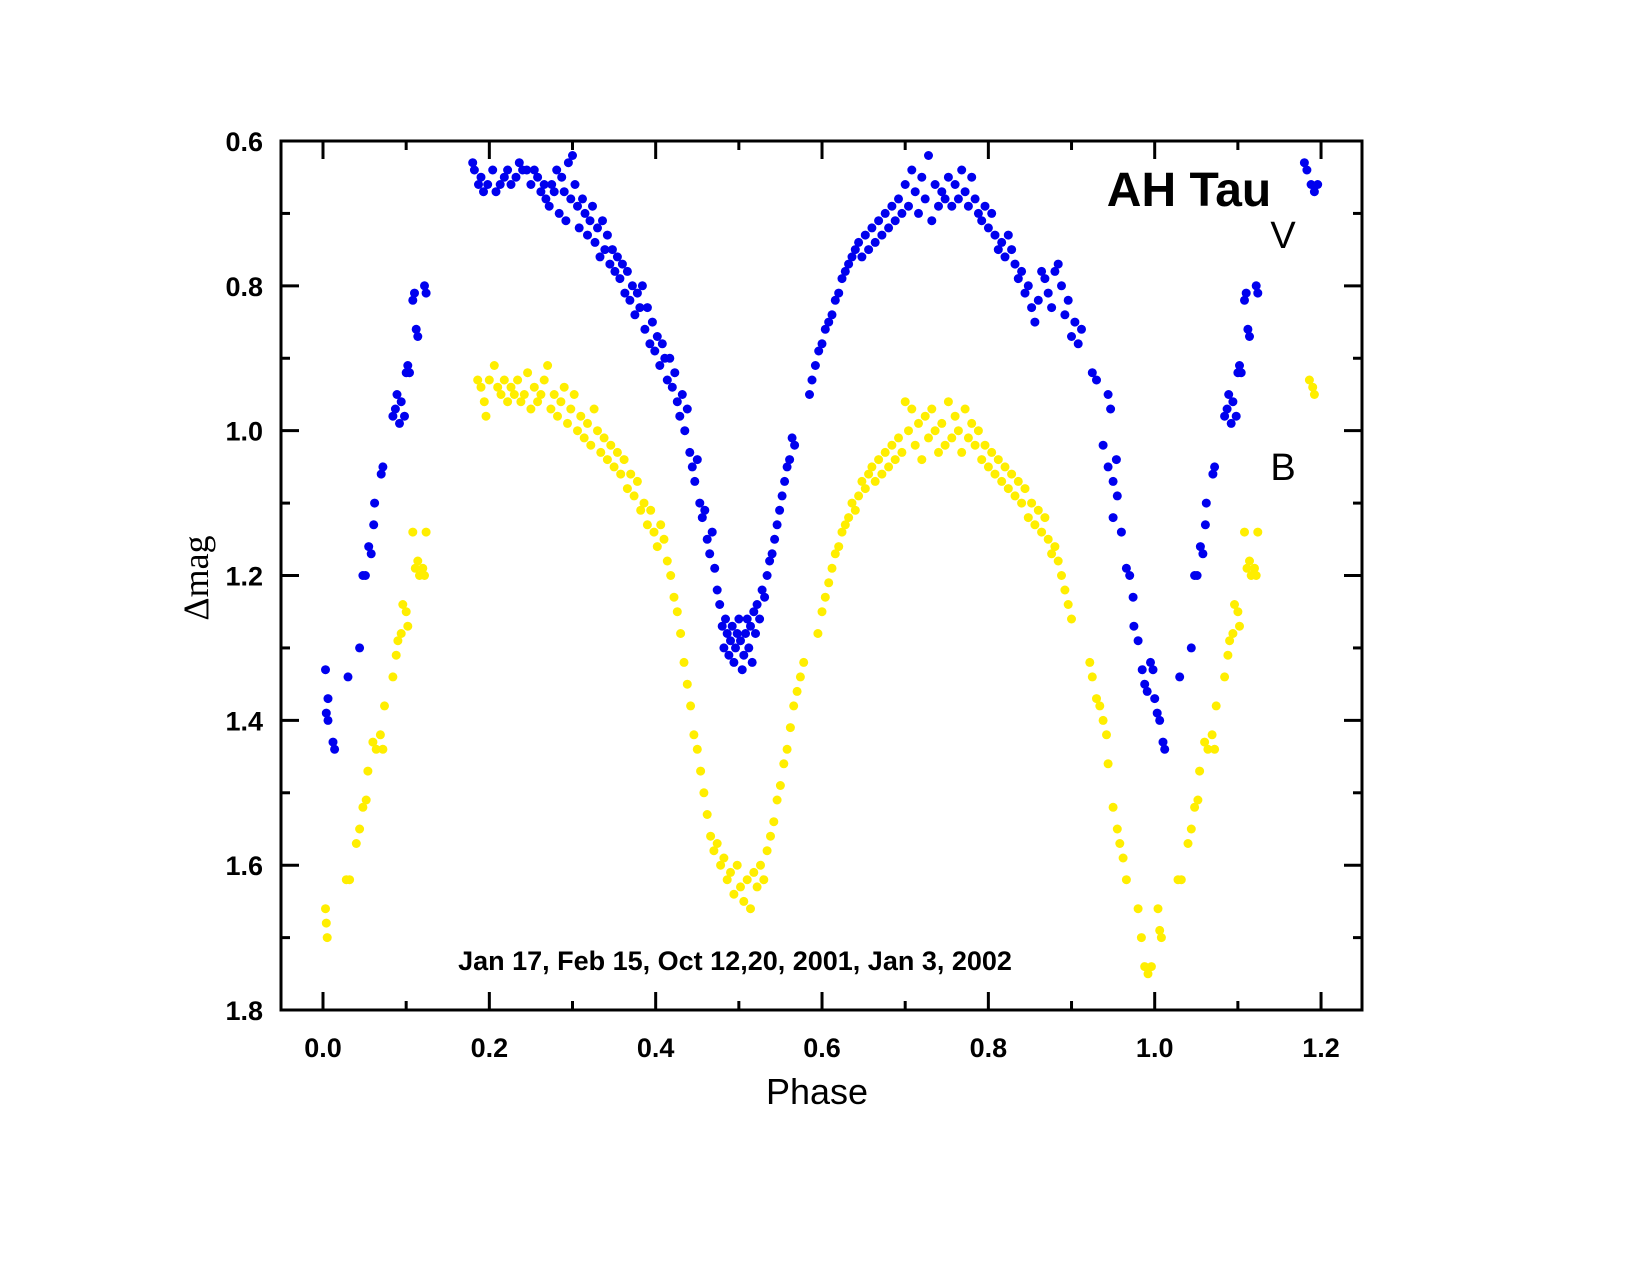 This screenshot has height=1275, width=1650. Describe the element at coordinates (1282, 468) in the screenshot. I see `legend-label-b: B` at that location.